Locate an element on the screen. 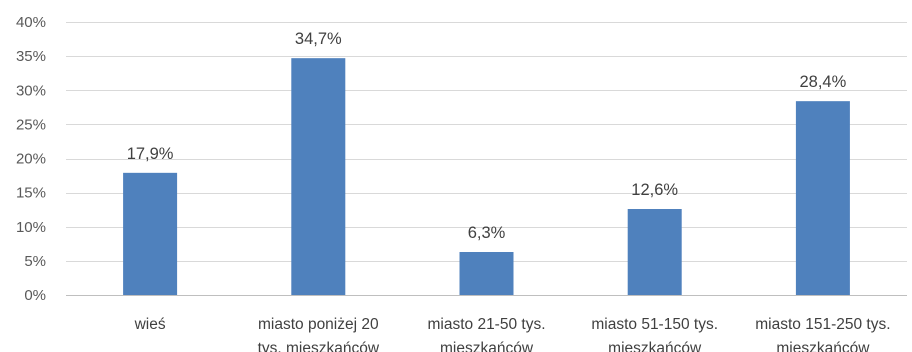 Image resolution: width=912 pixels, height=352 pixels. data-label: 34,7% is located at coordinates (318, 39).